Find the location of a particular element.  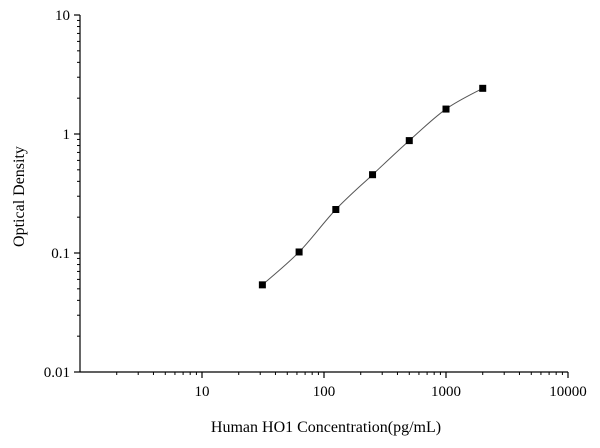

y-tick-label: 10 is located at coordinates (62, 16).